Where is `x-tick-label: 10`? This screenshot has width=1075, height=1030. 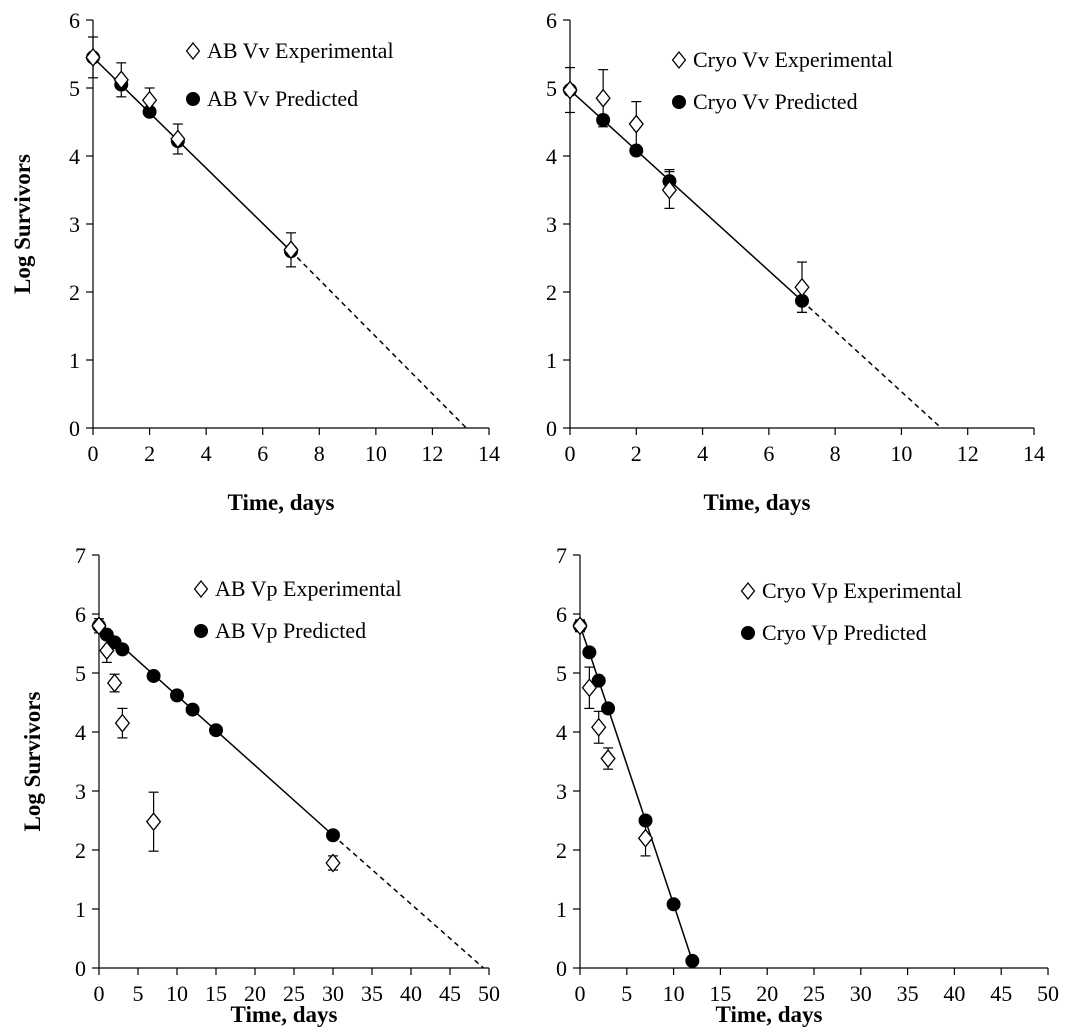 x-tick-label: 10 is located at coordinates (674, 993).